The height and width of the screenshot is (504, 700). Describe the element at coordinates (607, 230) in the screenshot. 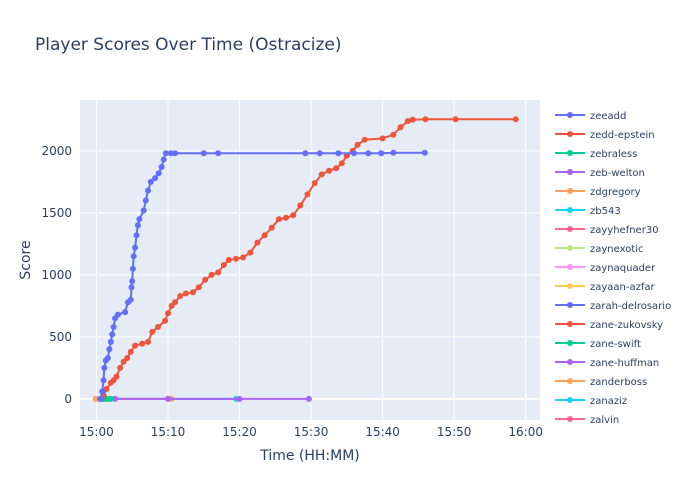

I see `legend-item-zayyhefner30: zayyhefner30` at that location.